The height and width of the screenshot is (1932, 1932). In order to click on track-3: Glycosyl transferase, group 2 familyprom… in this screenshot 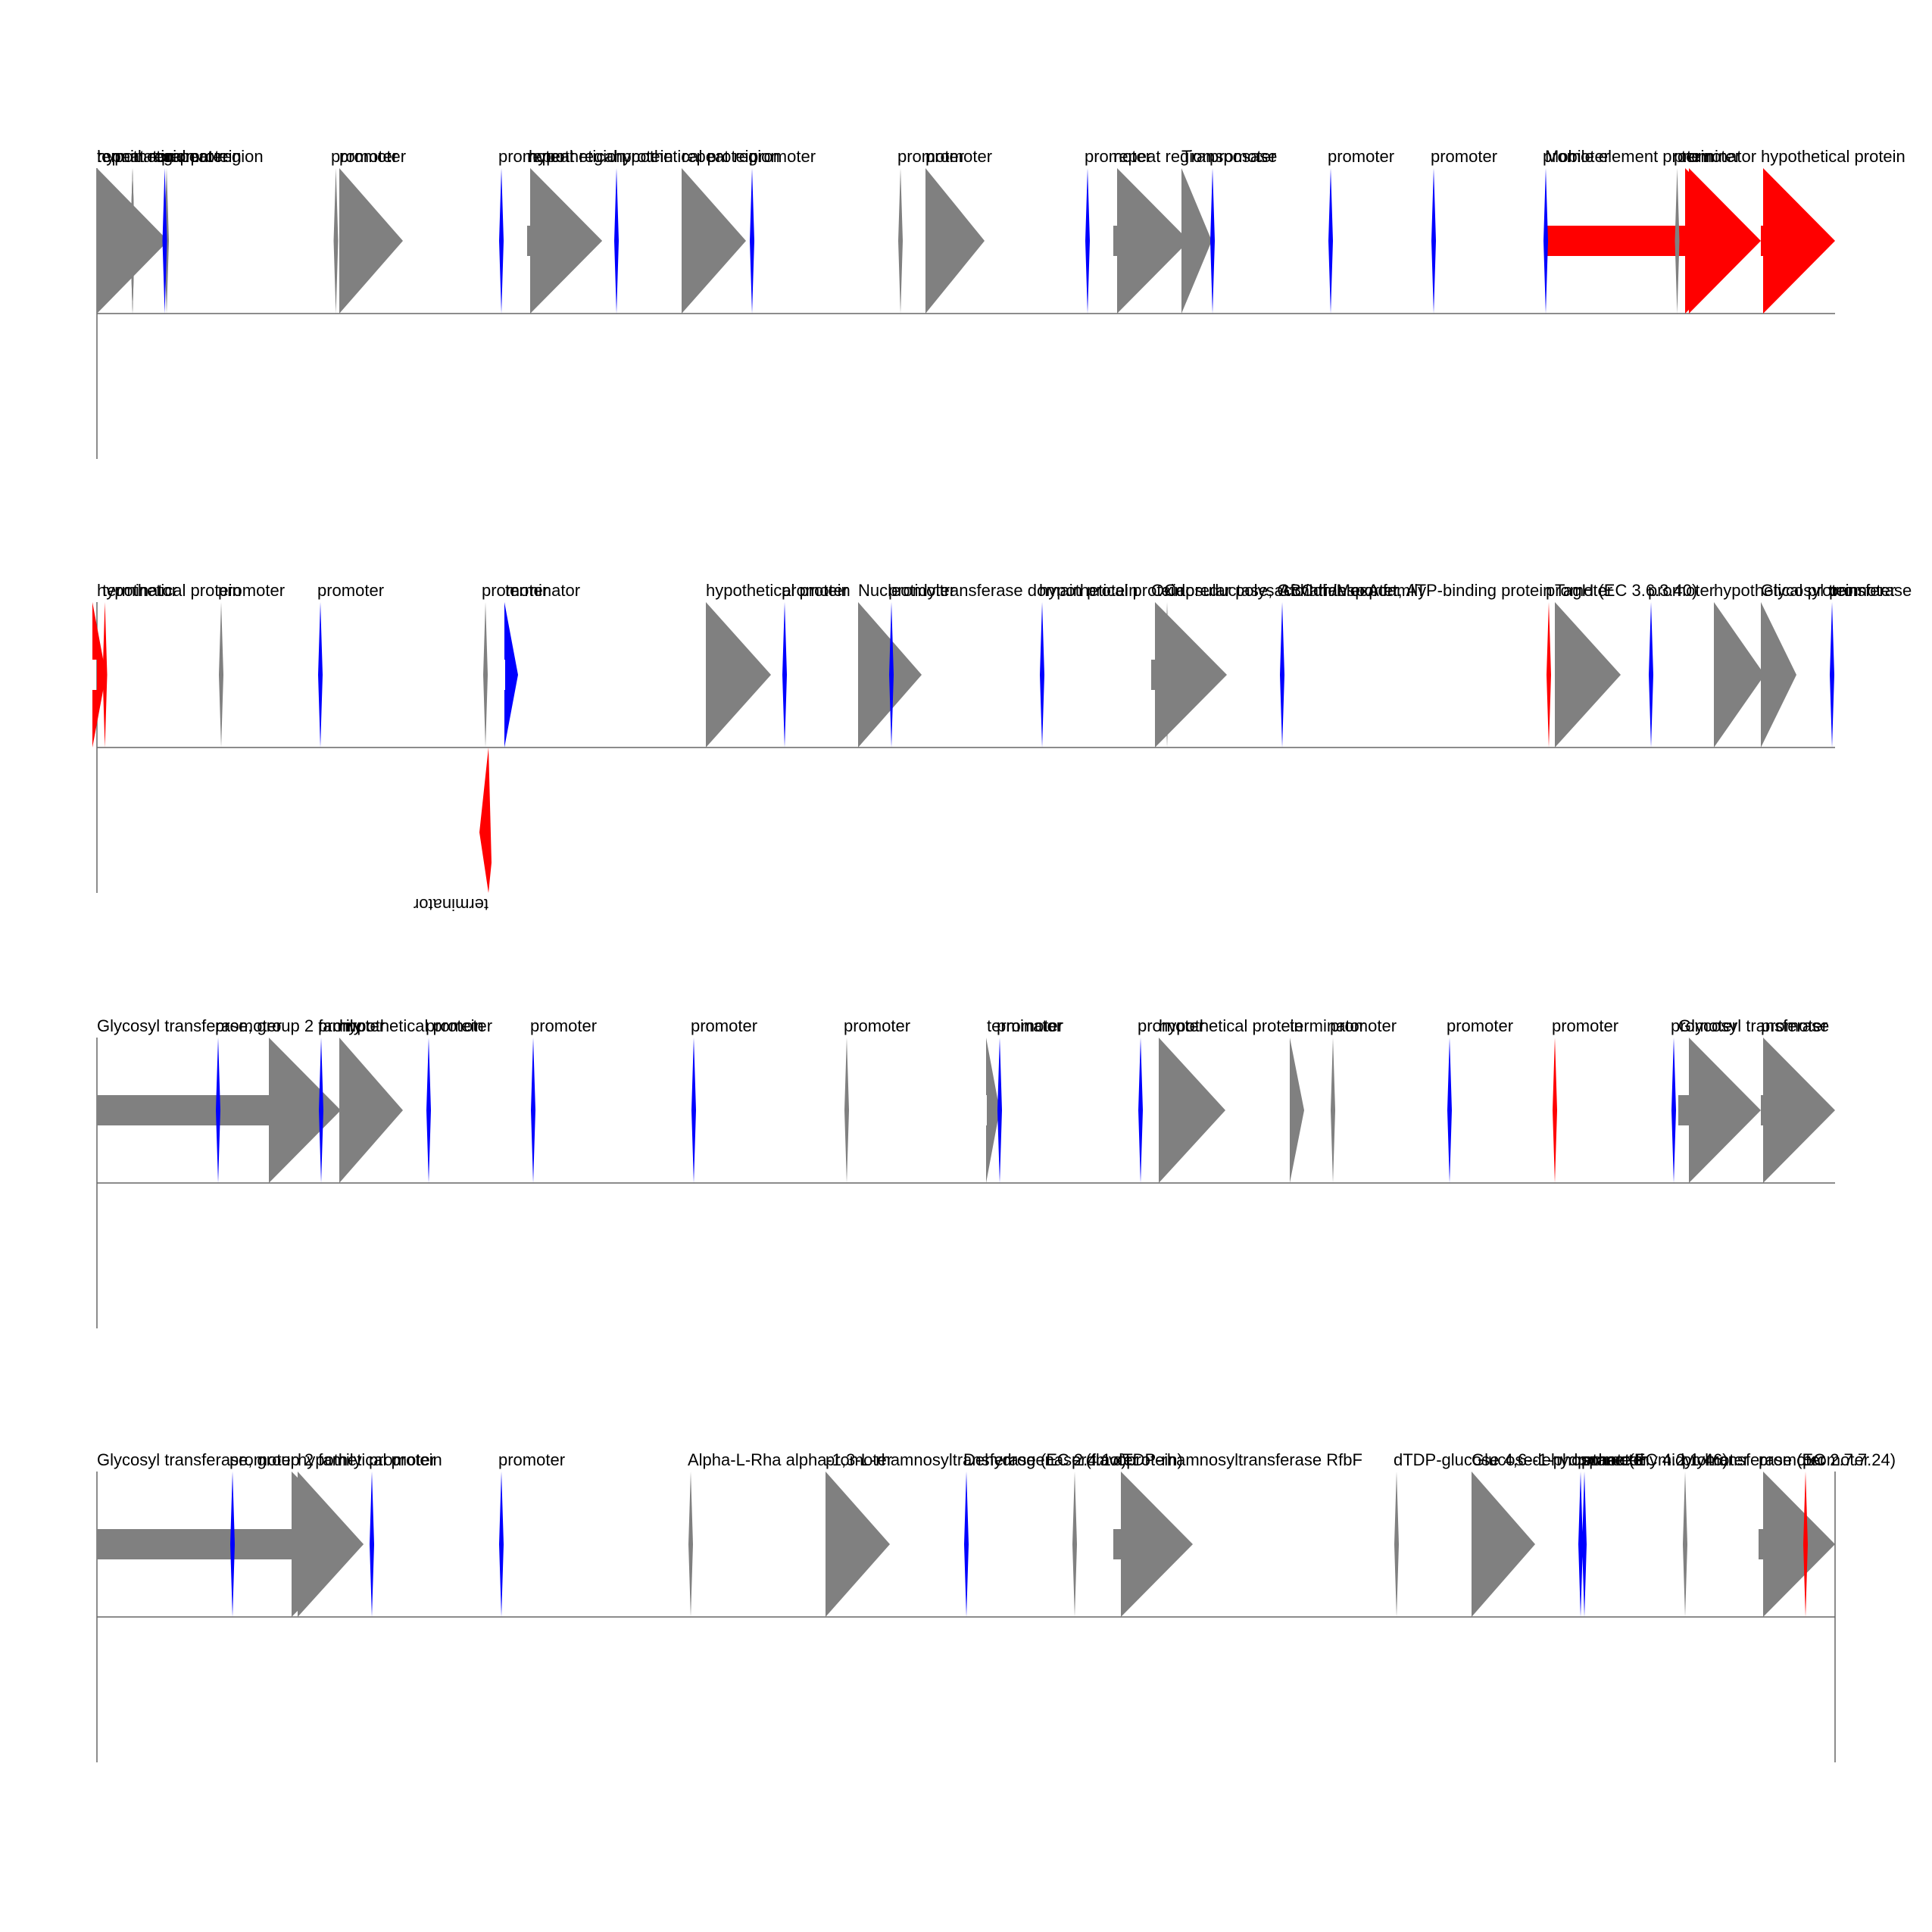, I will do `click(965, 1172)`.